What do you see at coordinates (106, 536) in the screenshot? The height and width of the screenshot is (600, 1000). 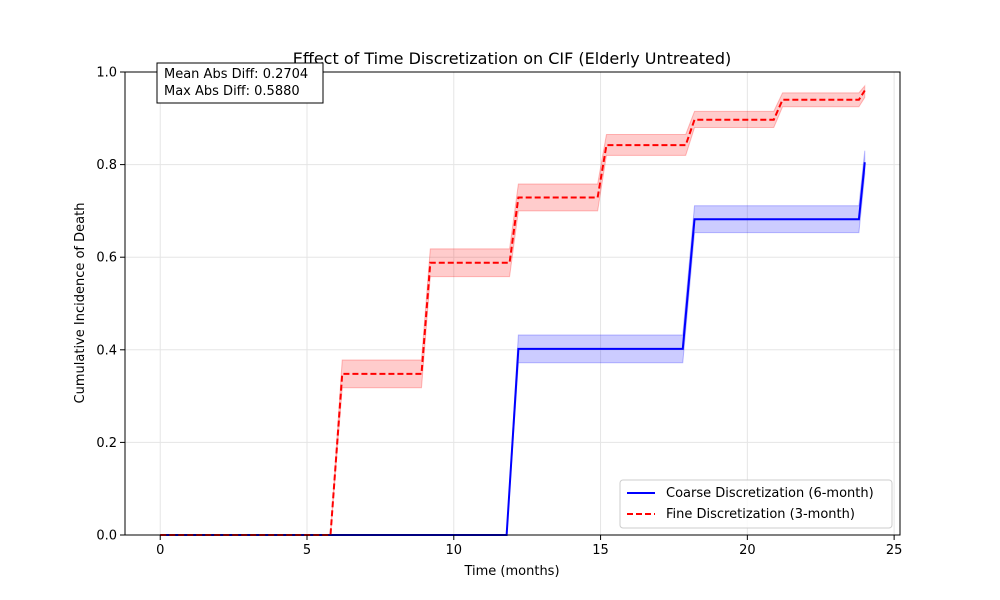 I see `y-tick-label: 0.0` at bounding box center [106, 536].